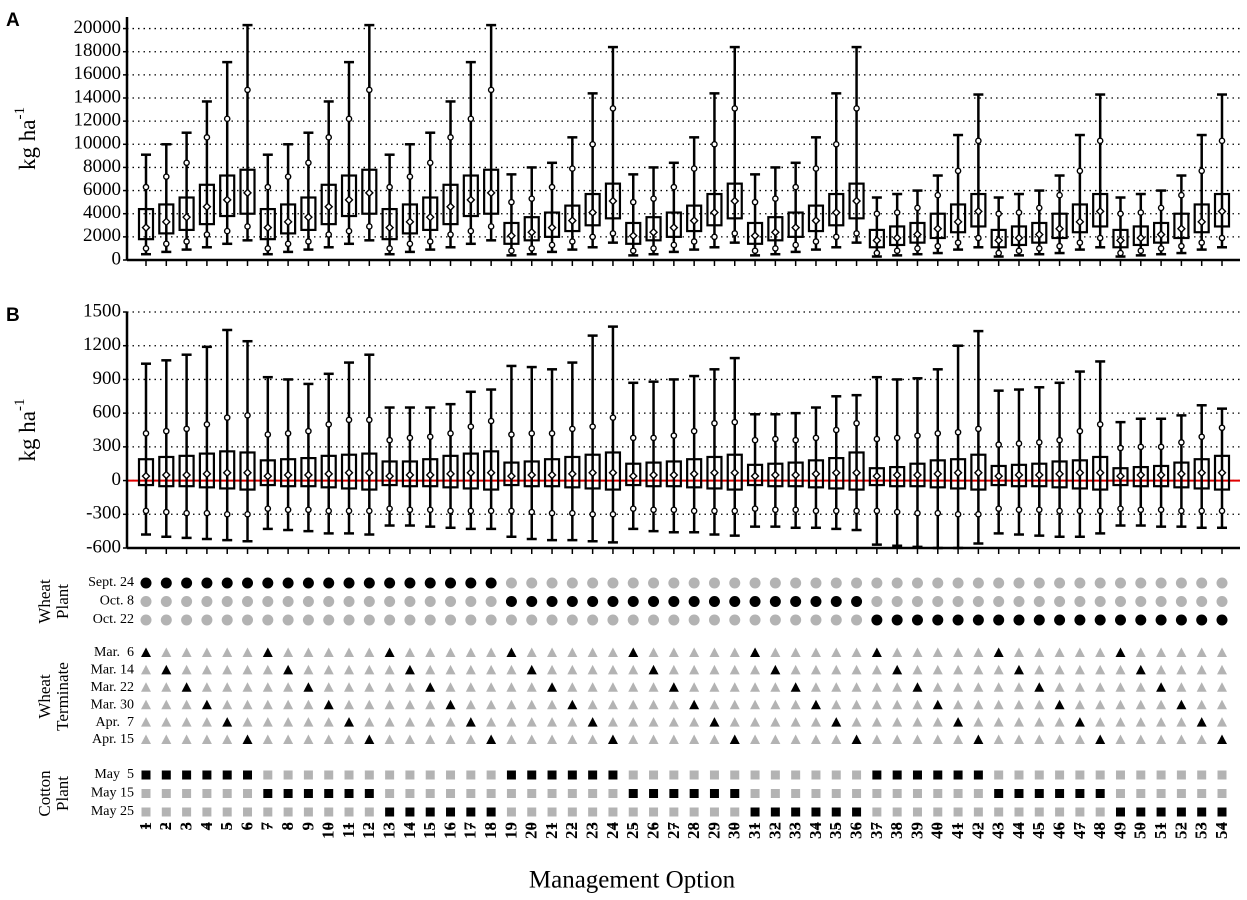 Image resolution: width=1247 pixels, height=900 pixels. Describe the element at coordinates (1180, 830) in the screenshot. I see `x-tick-label: 52` at that location.